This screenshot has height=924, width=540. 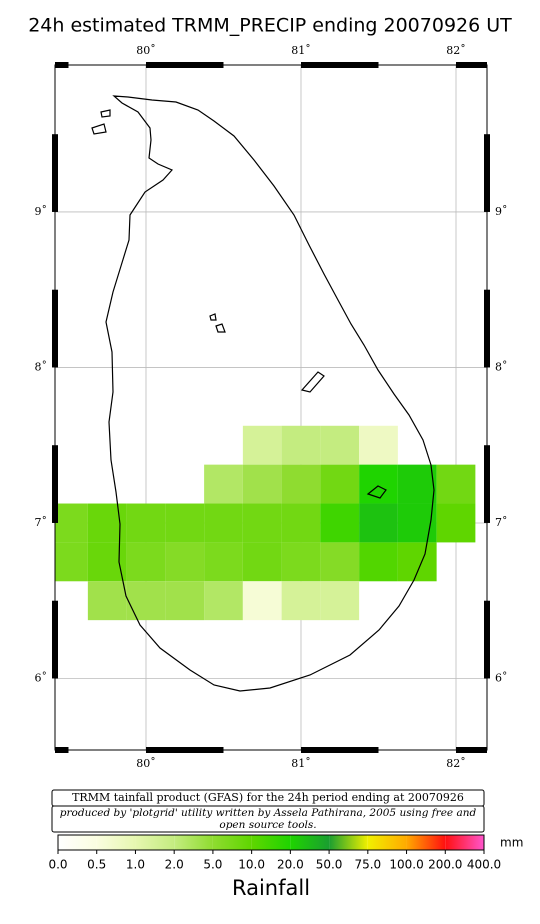 I want to click on credit-box, so click(x=268, y=819).